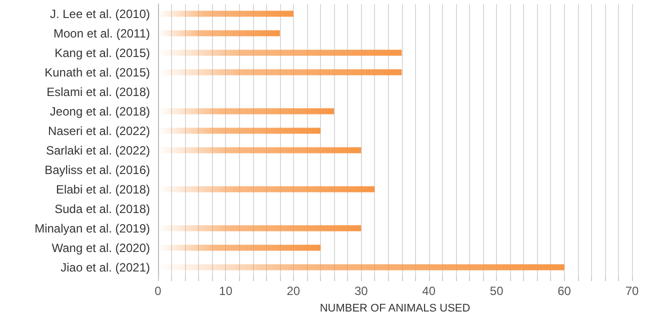 The width and height of the screenshot is (646, 321). Describe the element at coordinates (98, 150) in the screenshot. I see `y-tick-label: Sarlaki et al. (2022)` at that location.